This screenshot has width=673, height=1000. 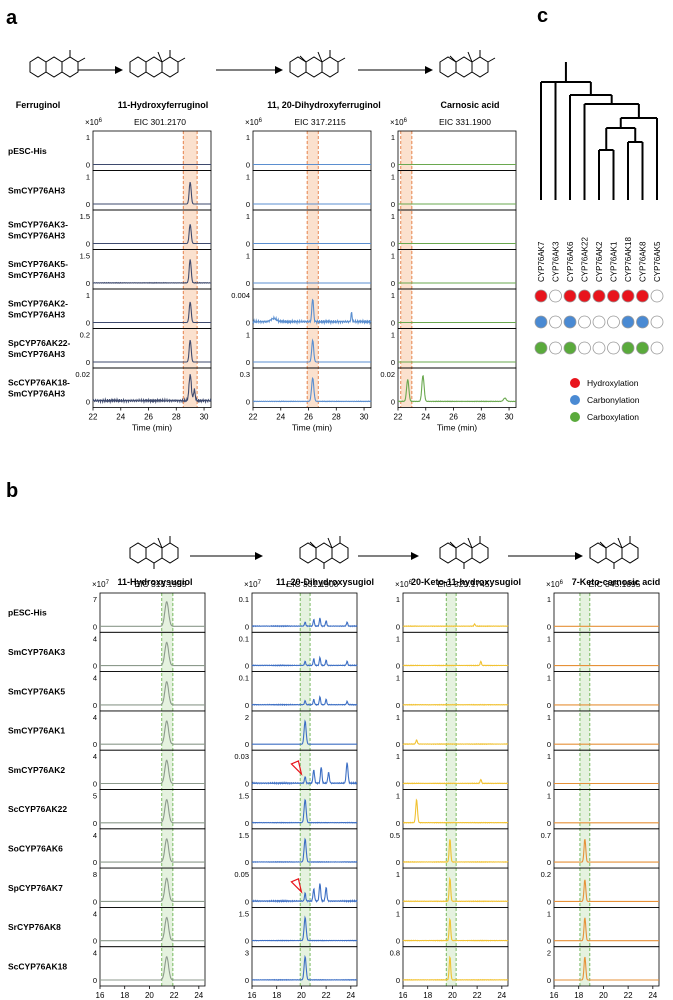 I want to click on structure-11-20-dihydroxysugiol, so click(x=324, y=552).